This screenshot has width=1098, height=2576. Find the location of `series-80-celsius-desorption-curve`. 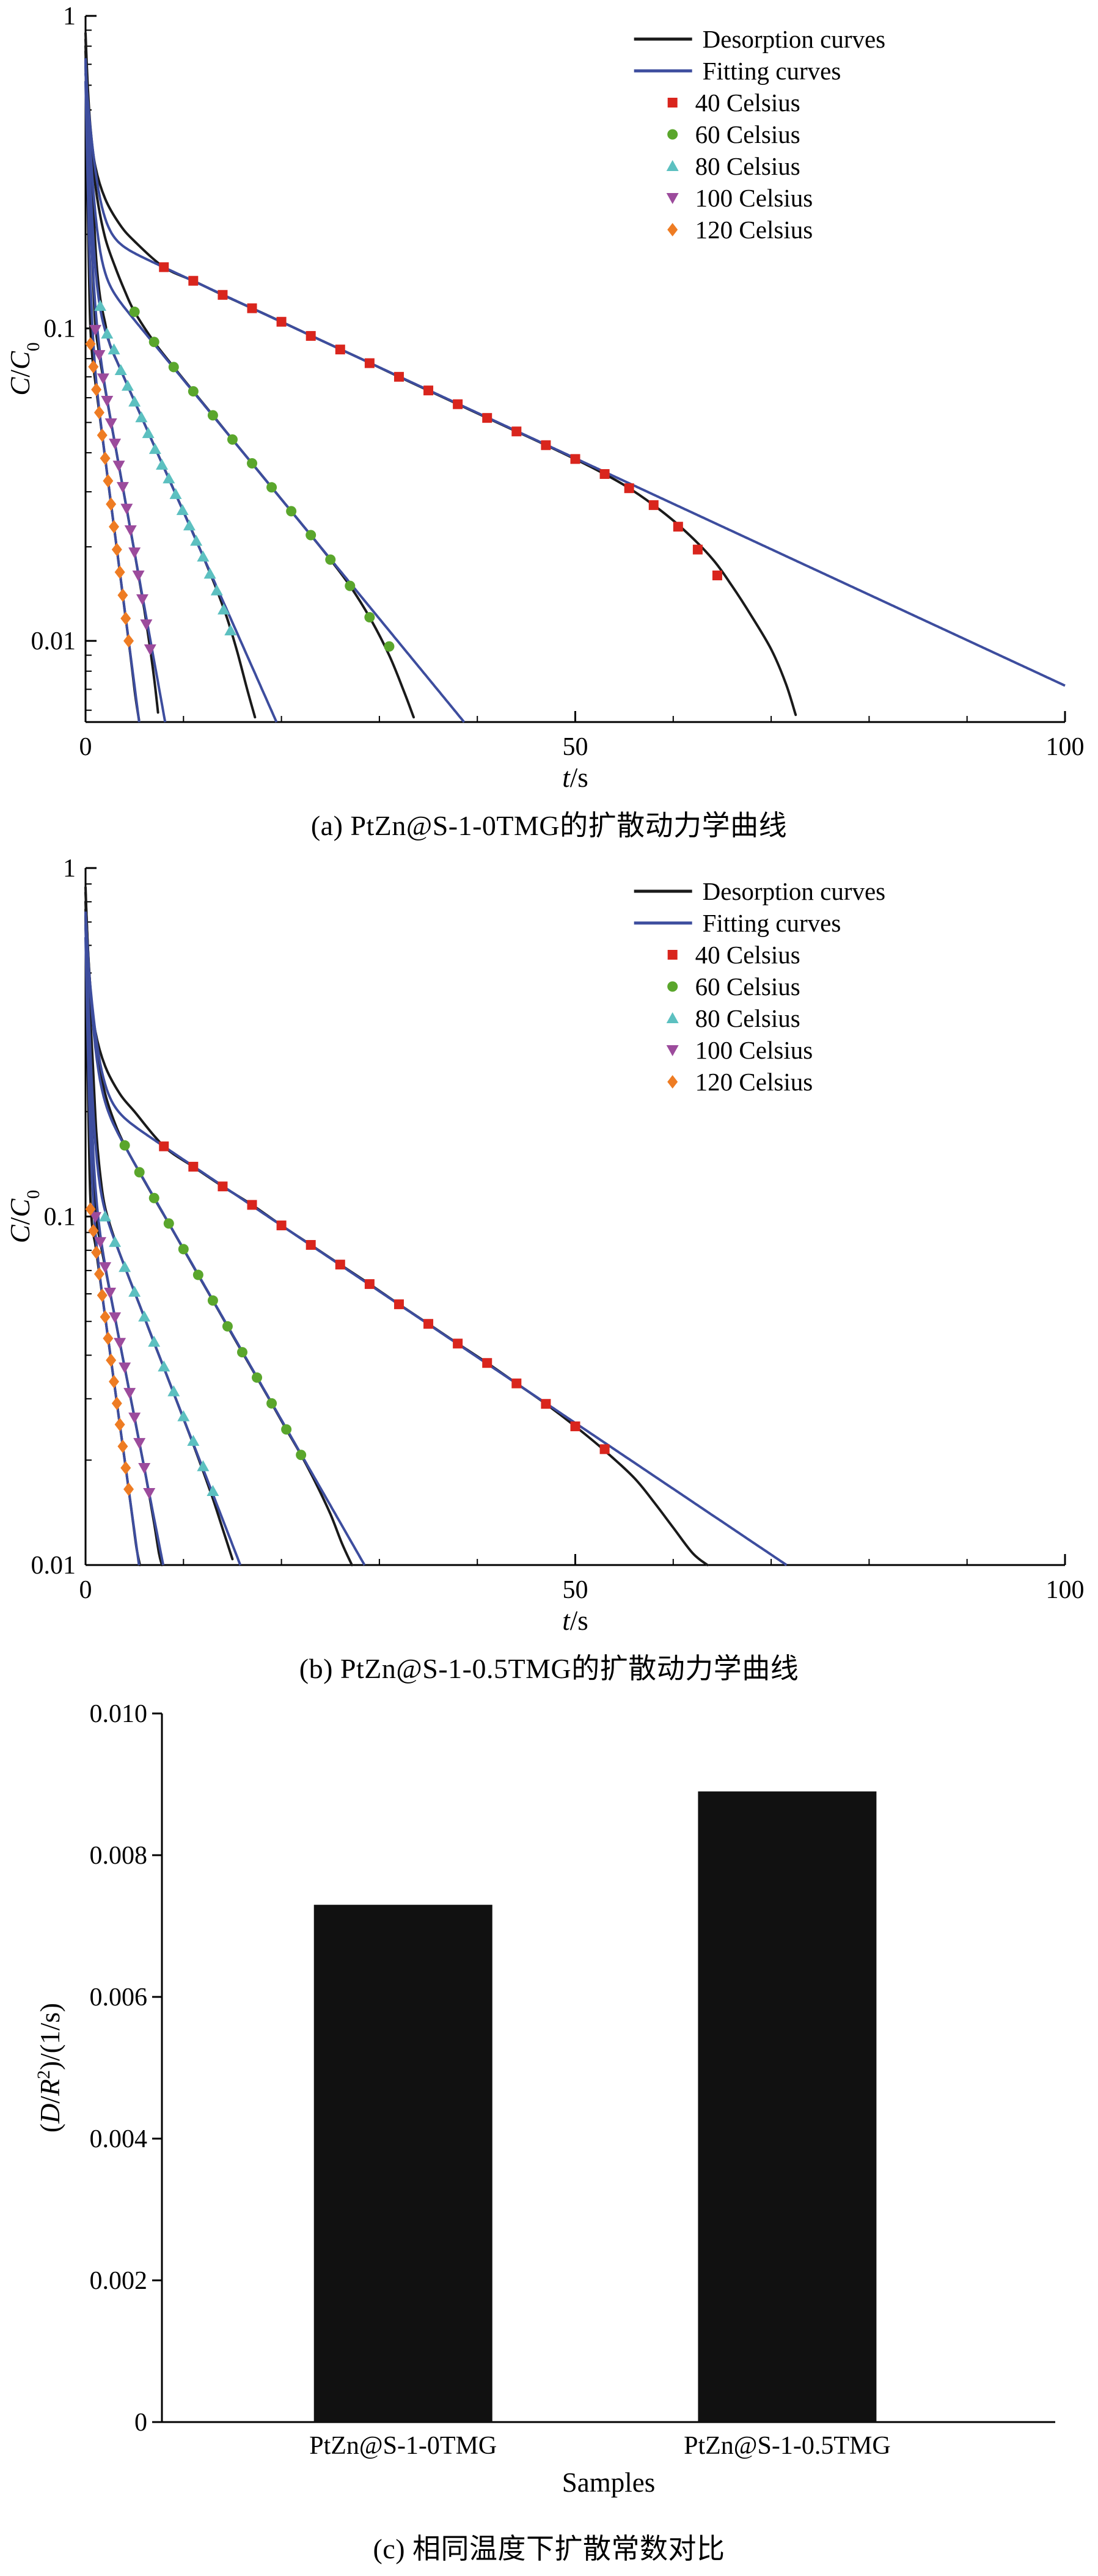

series-80-celsius-desorption-curve is located at coordinates (159, 1230).